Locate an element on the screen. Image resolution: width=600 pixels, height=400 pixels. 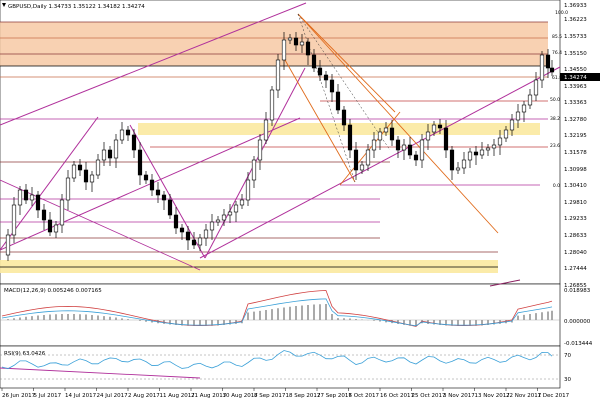
macd-pane is located at coordinates (280, 315).